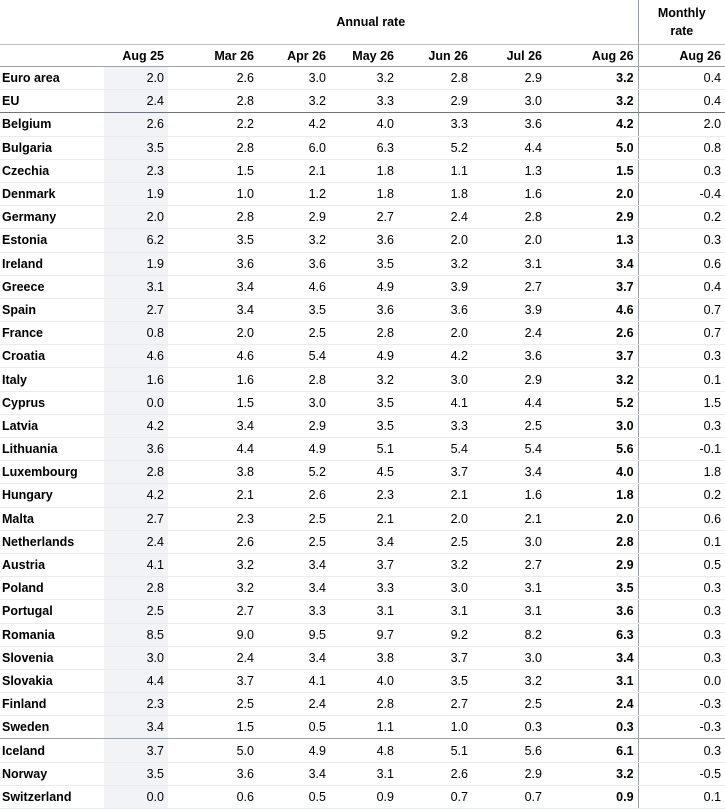  What do you see at coordinates (136, 403) in the screenshot?
I see `value-cell-aug25: 0.0` at bounding box center [136, 403].